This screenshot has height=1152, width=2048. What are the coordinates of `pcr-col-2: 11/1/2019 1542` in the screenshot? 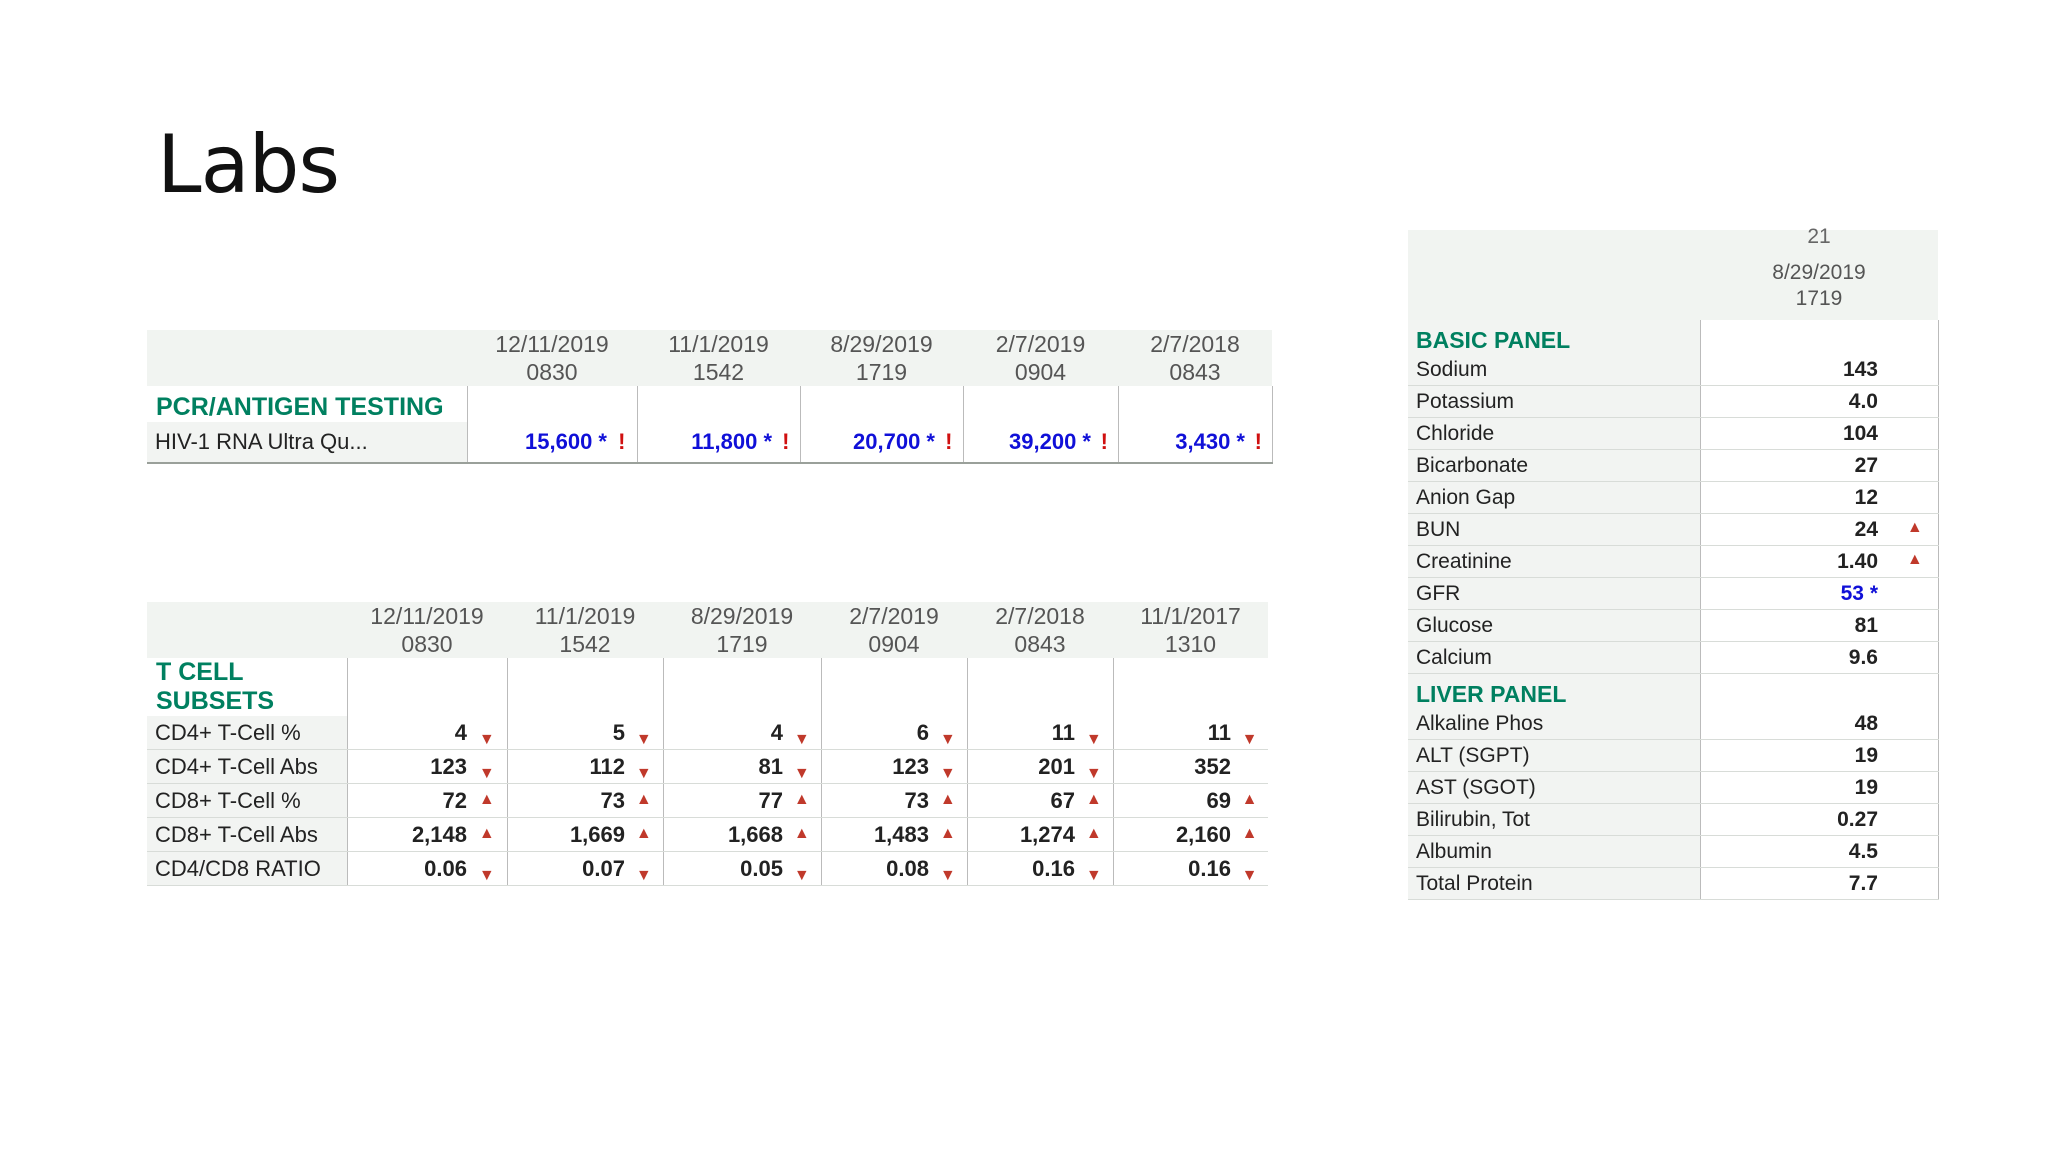 It's located at (718, 358).